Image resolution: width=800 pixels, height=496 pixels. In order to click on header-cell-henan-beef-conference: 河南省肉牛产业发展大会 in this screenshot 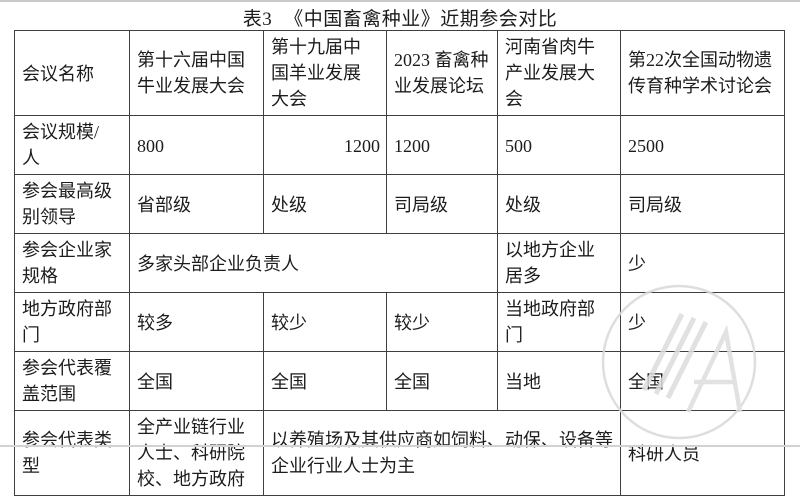, I will do `click(559, 73)`.